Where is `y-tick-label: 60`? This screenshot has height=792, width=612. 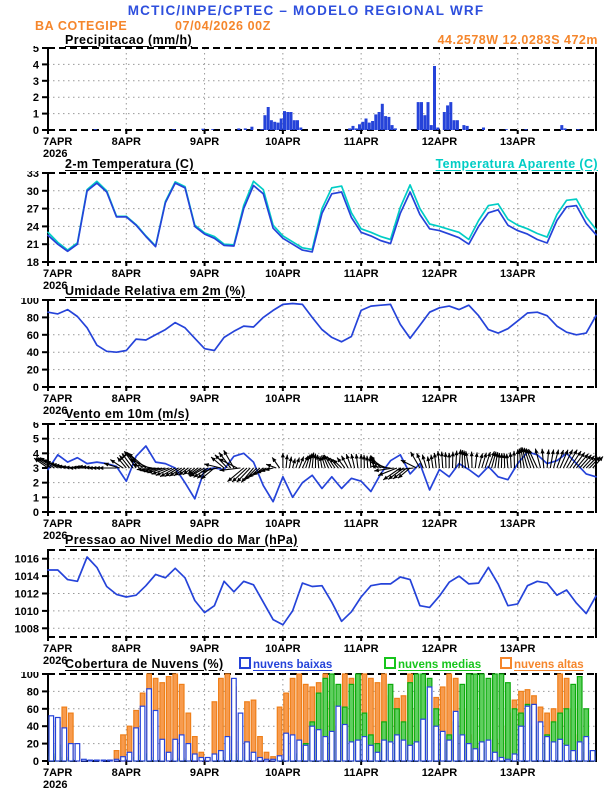
y-tick-label: 60 is located at coordinates (33, 336).